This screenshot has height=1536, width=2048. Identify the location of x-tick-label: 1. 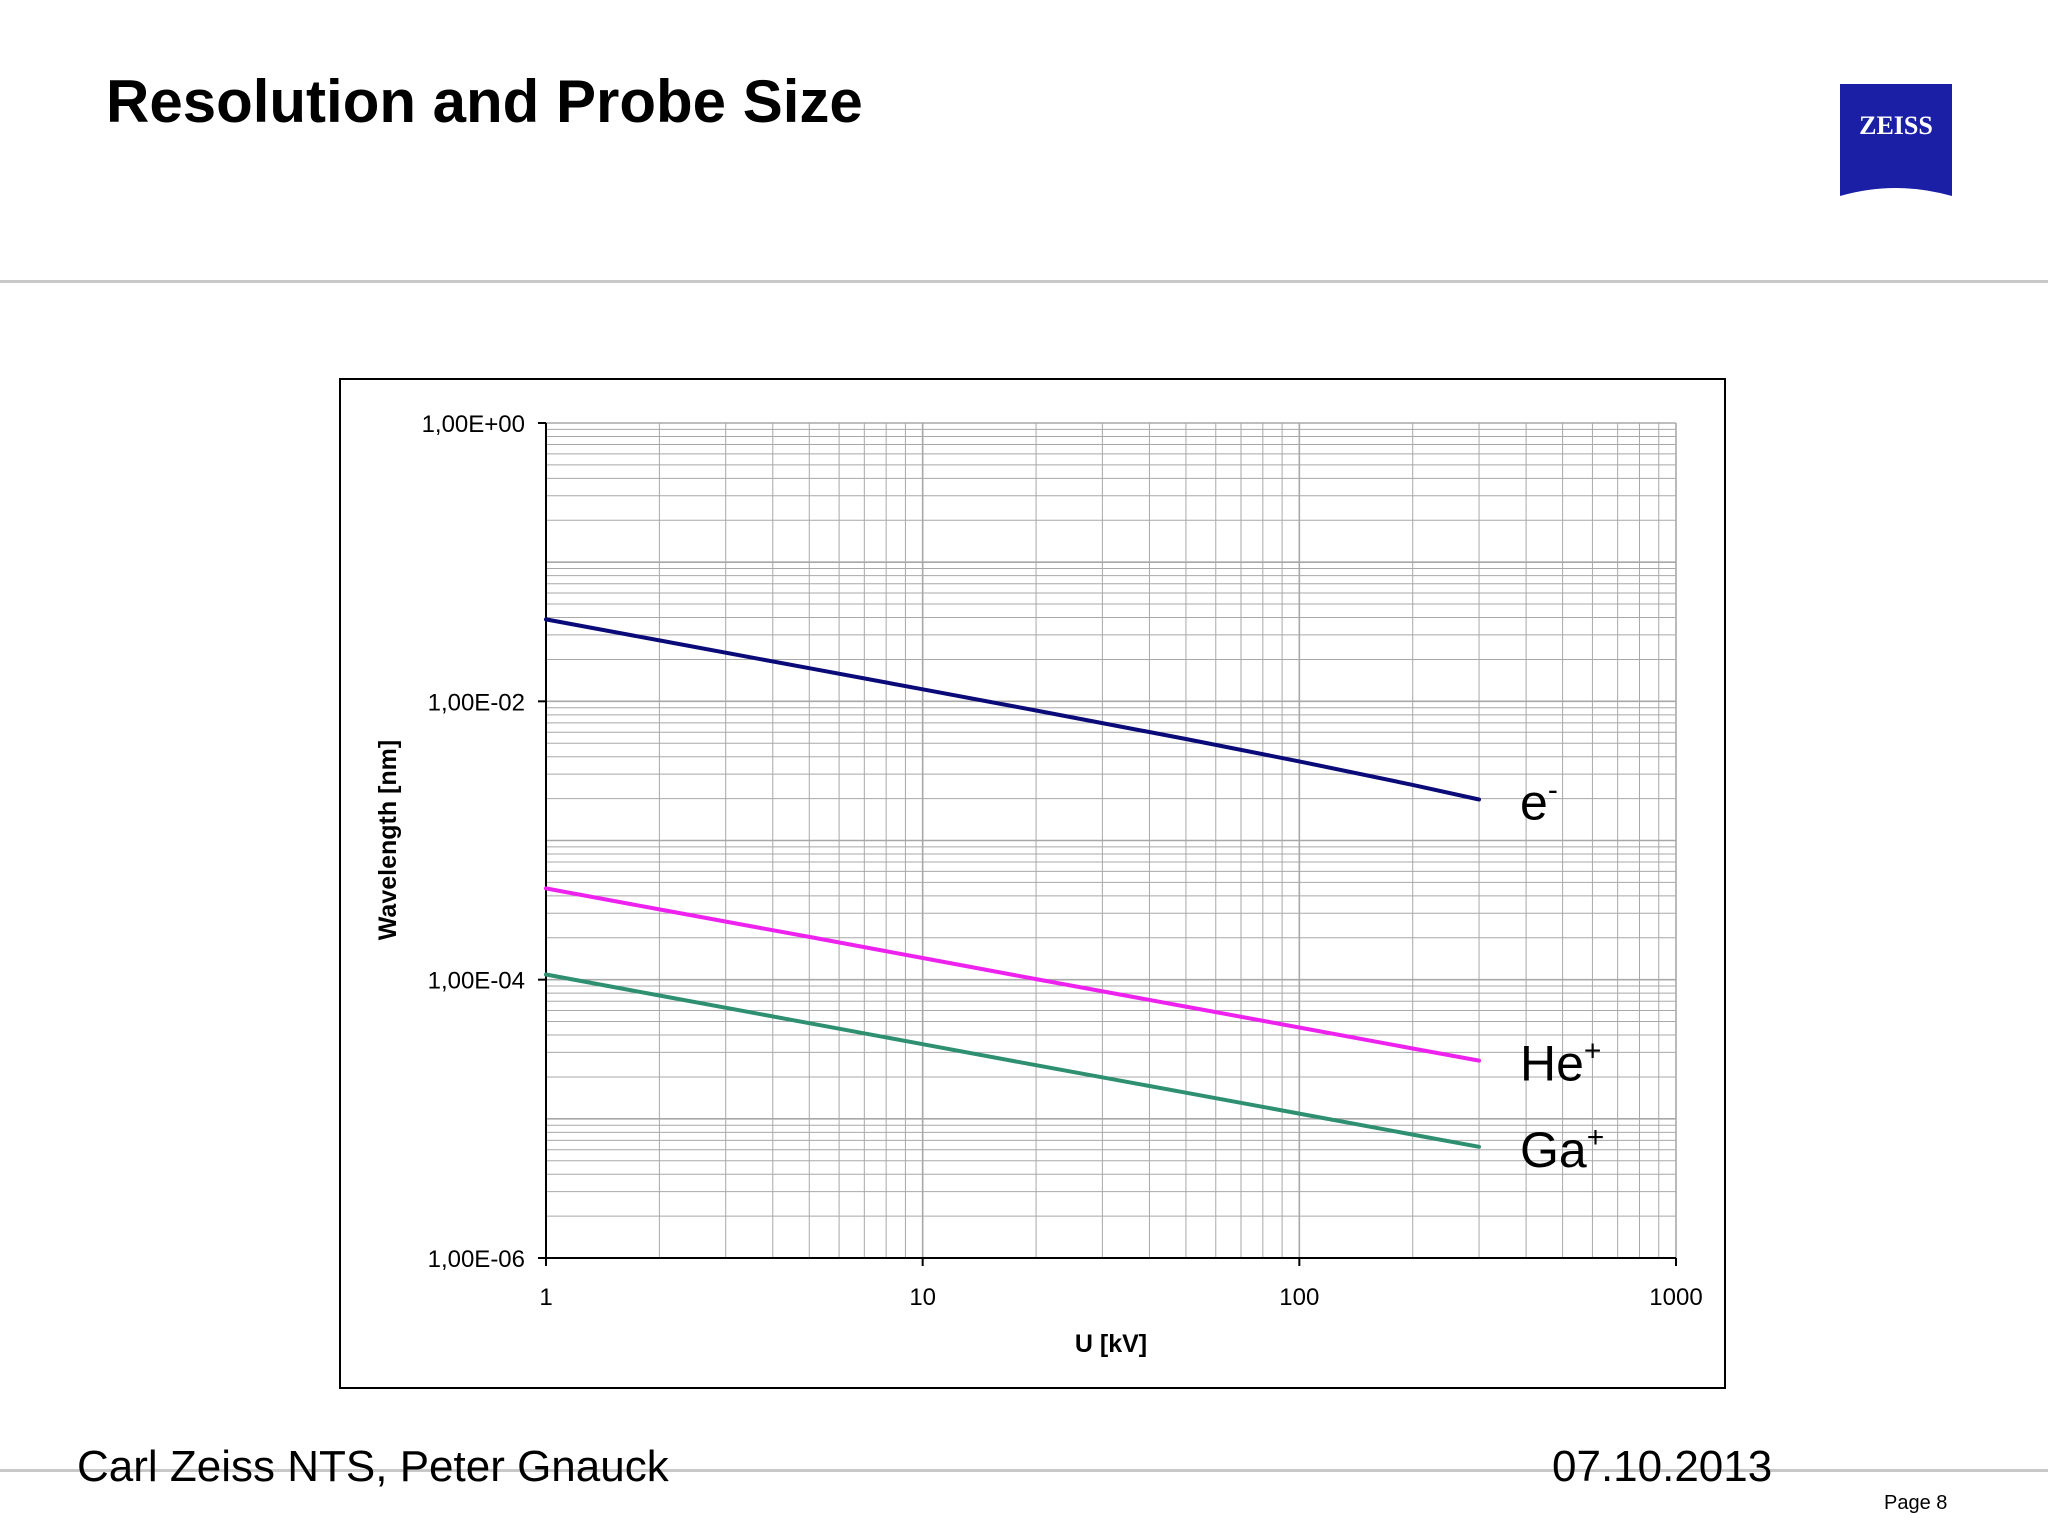
(545, 1297).